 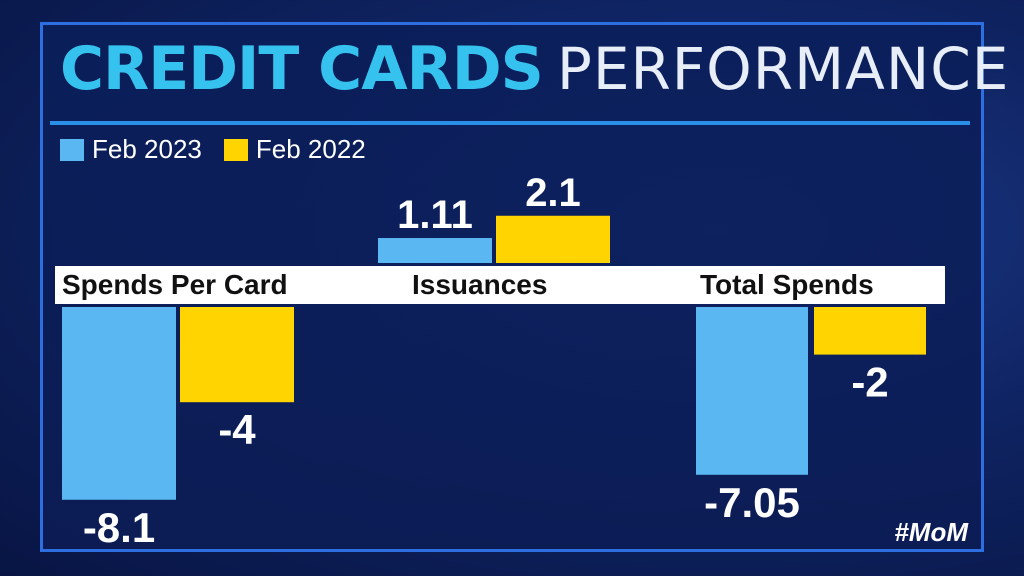 I want to click on chart-title: CREDIT CARDS PERFORMANCE, so click(x=534, y=74).